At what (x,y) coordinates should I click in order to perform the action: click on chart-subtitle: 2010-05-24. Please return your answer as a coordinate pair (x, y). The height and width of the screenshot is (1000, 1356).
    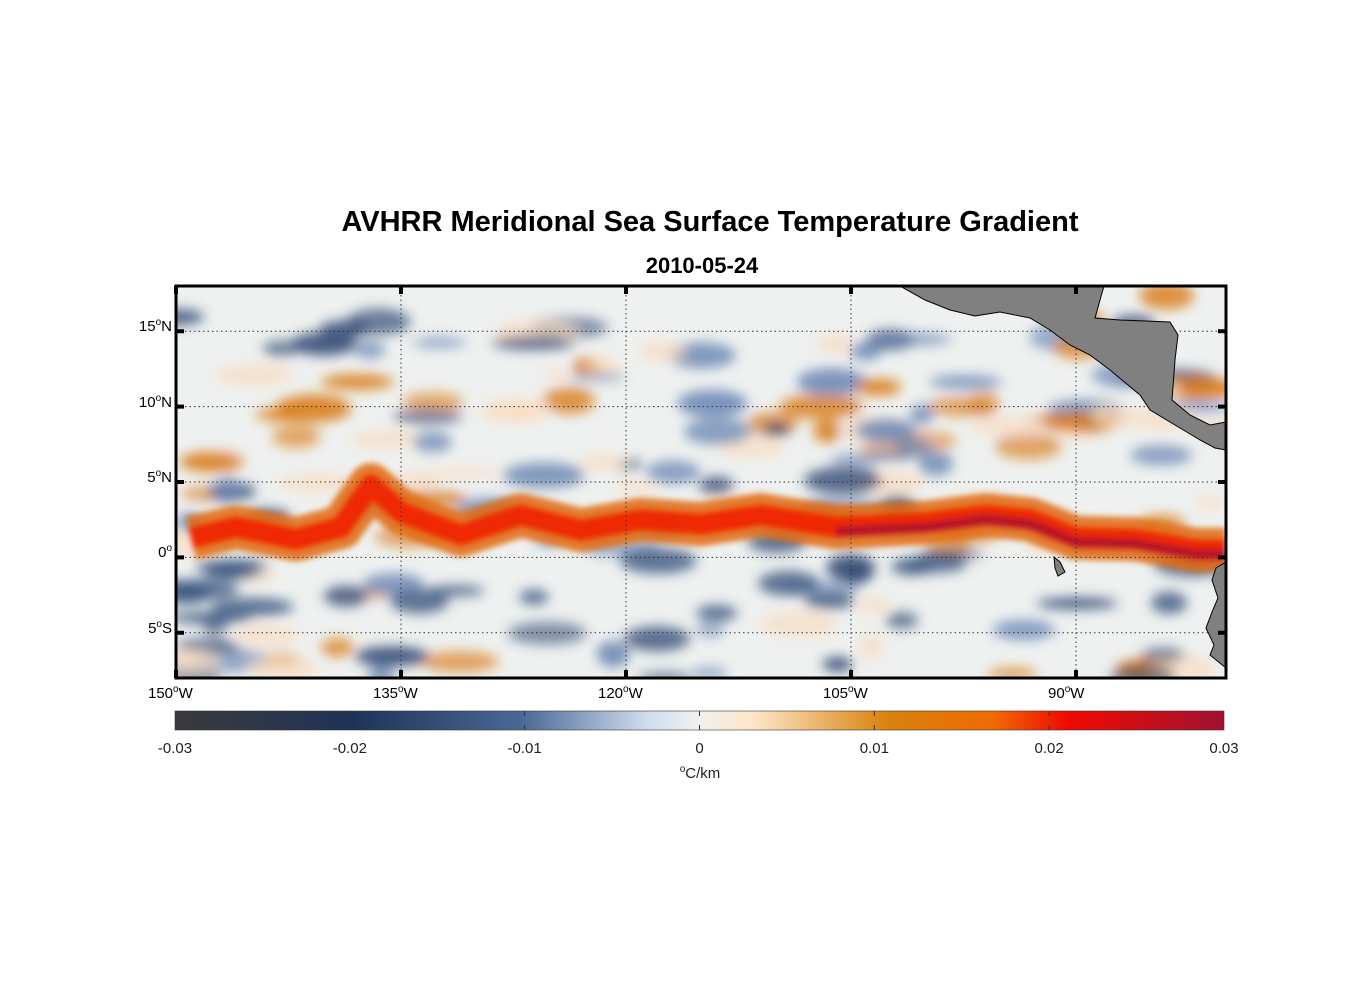
    Looking at the image, I should click on (702, 265).